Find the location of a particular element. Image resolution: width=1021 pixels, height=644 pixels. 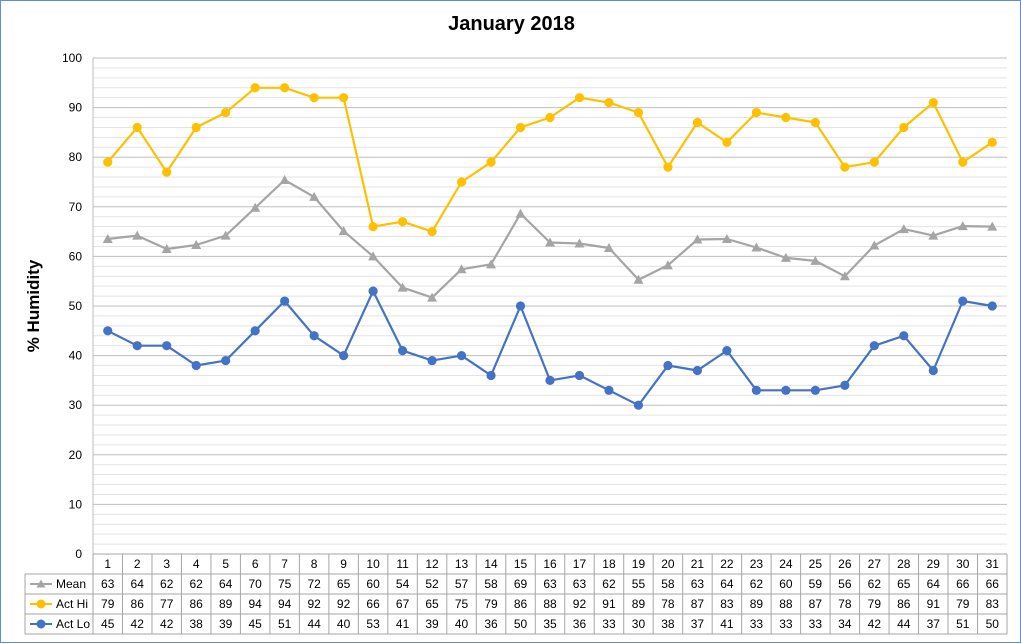

category-label: 7 is located at coordinates (284, 564).